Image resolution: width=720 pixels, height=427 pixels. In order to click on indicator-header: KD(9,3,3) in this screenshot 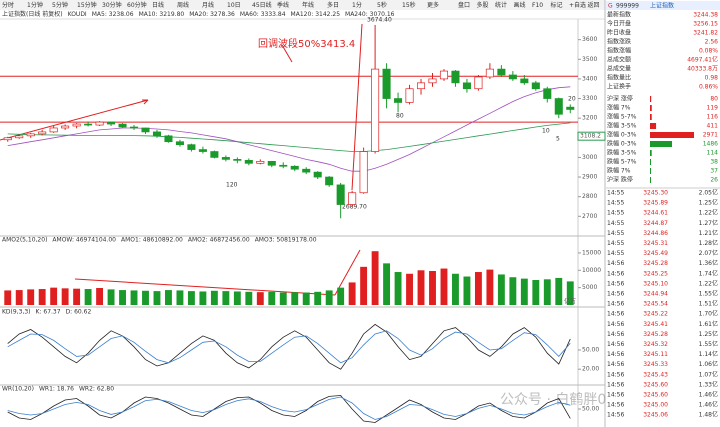, I will do `click(16, 312)`.